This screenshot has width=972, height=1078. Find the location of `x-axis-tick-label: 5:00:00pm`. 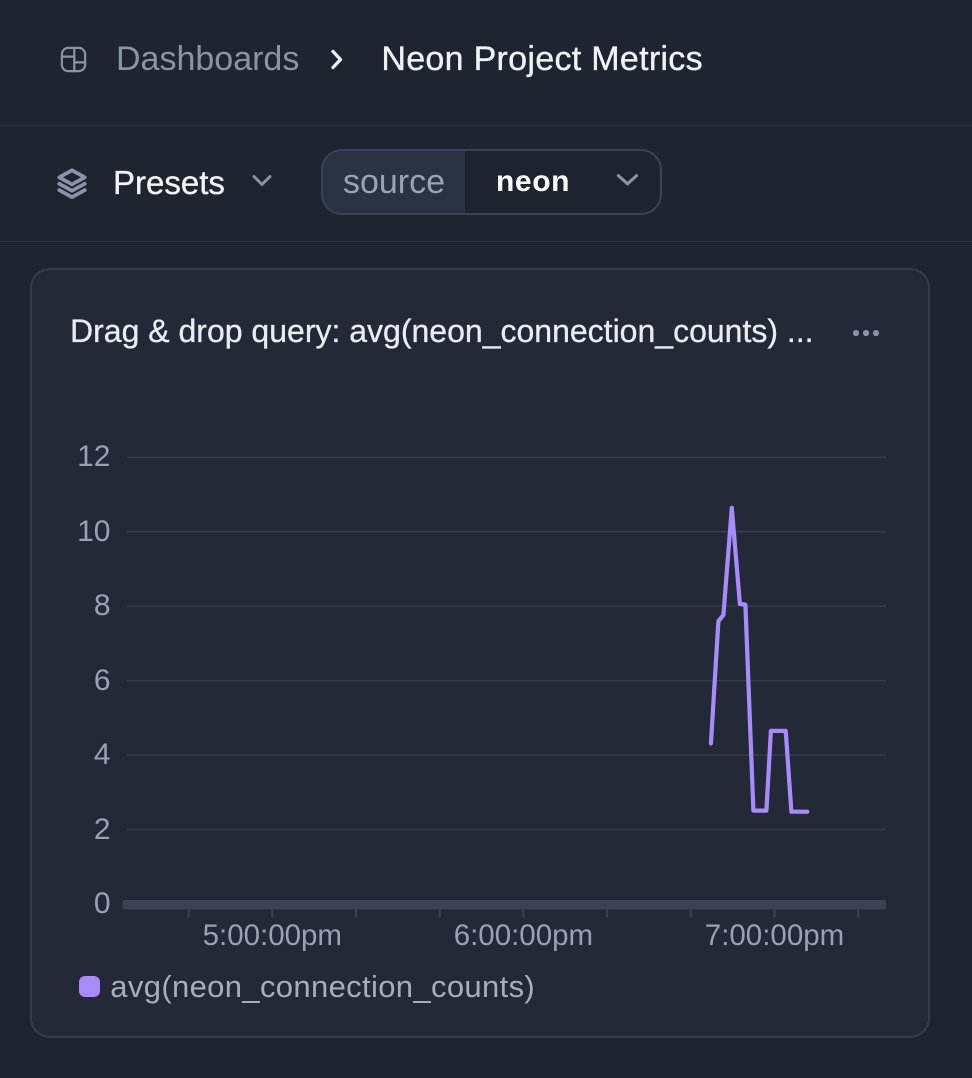

x-axis-tick-label: 5:00:00pm is located at coordinates (272, 935).